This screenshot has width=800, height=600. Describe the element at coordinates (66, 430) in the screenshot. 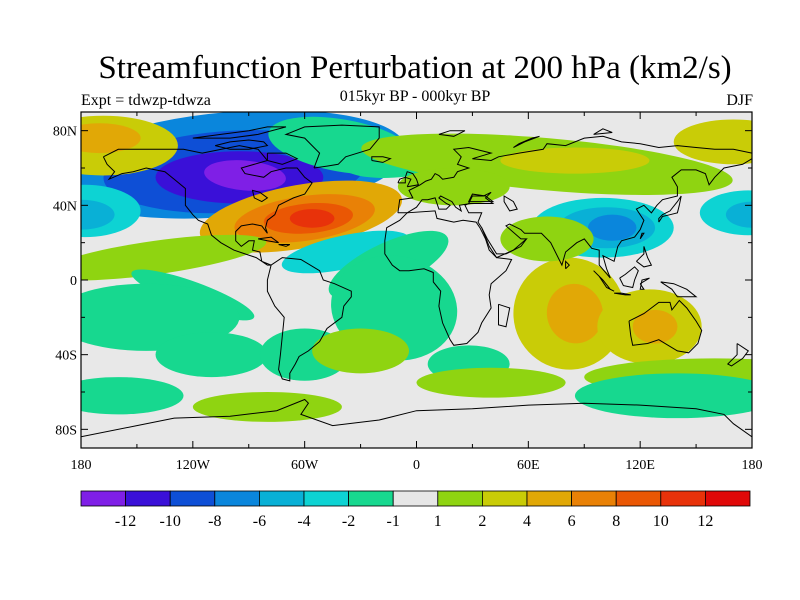

I see `lat-label: 80S` at that location.